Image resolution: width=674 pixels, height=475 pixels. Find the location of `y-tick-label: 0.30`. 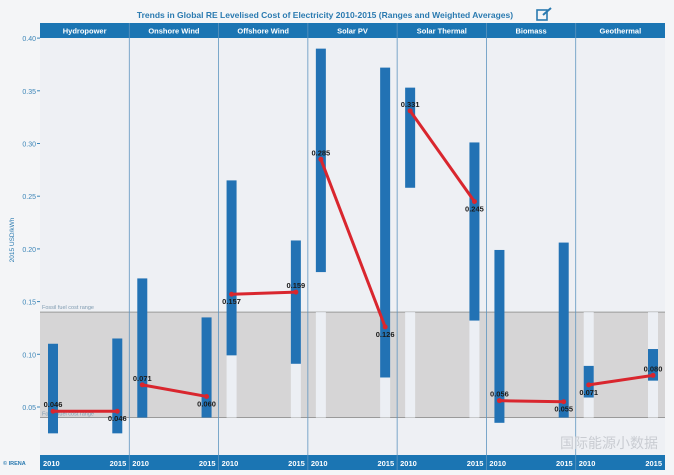

y-tick-label: 0.30 is located at coordinates (29, 145).